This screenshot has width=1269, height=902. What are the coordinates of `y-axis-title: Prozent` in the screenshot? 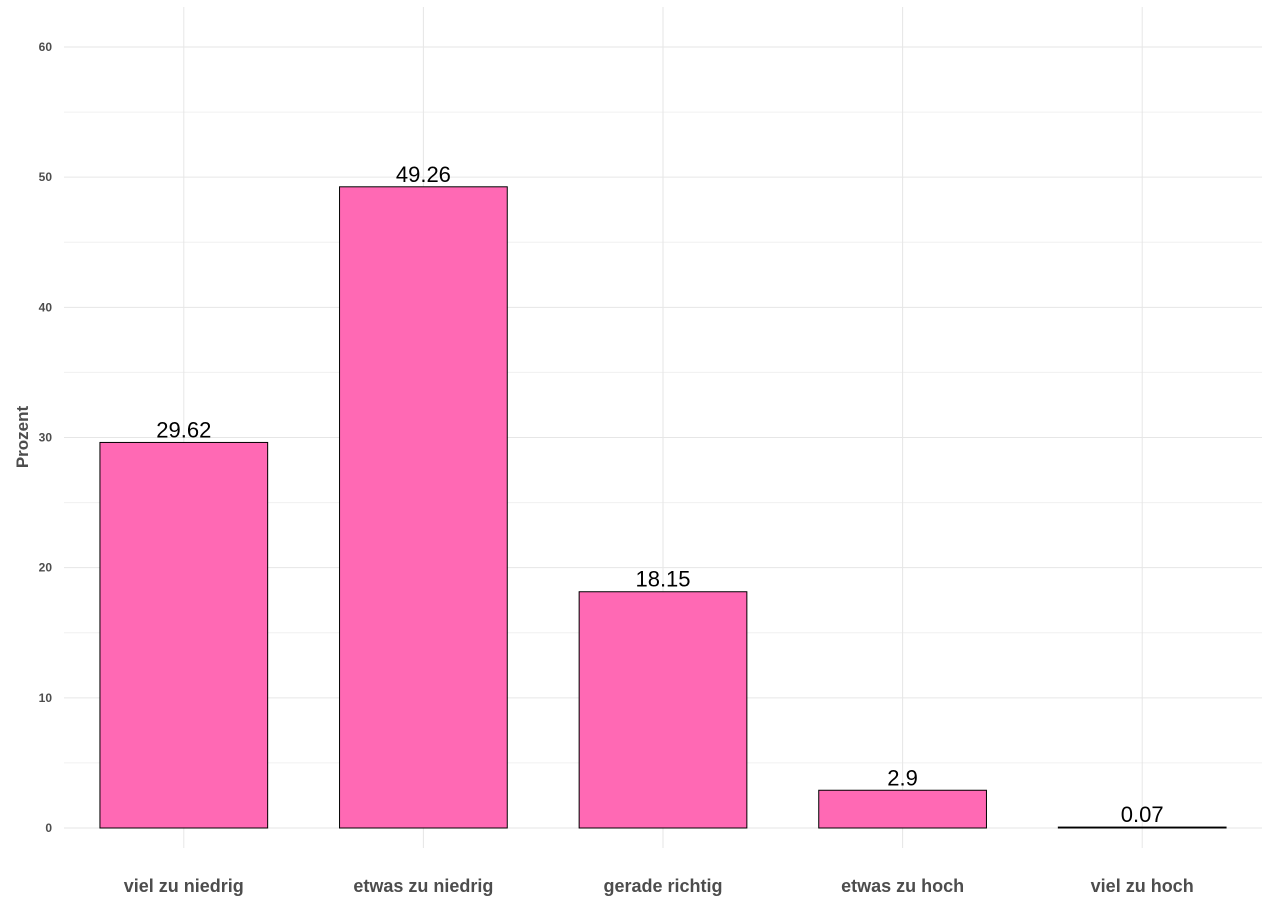 It's located at (22, 436).